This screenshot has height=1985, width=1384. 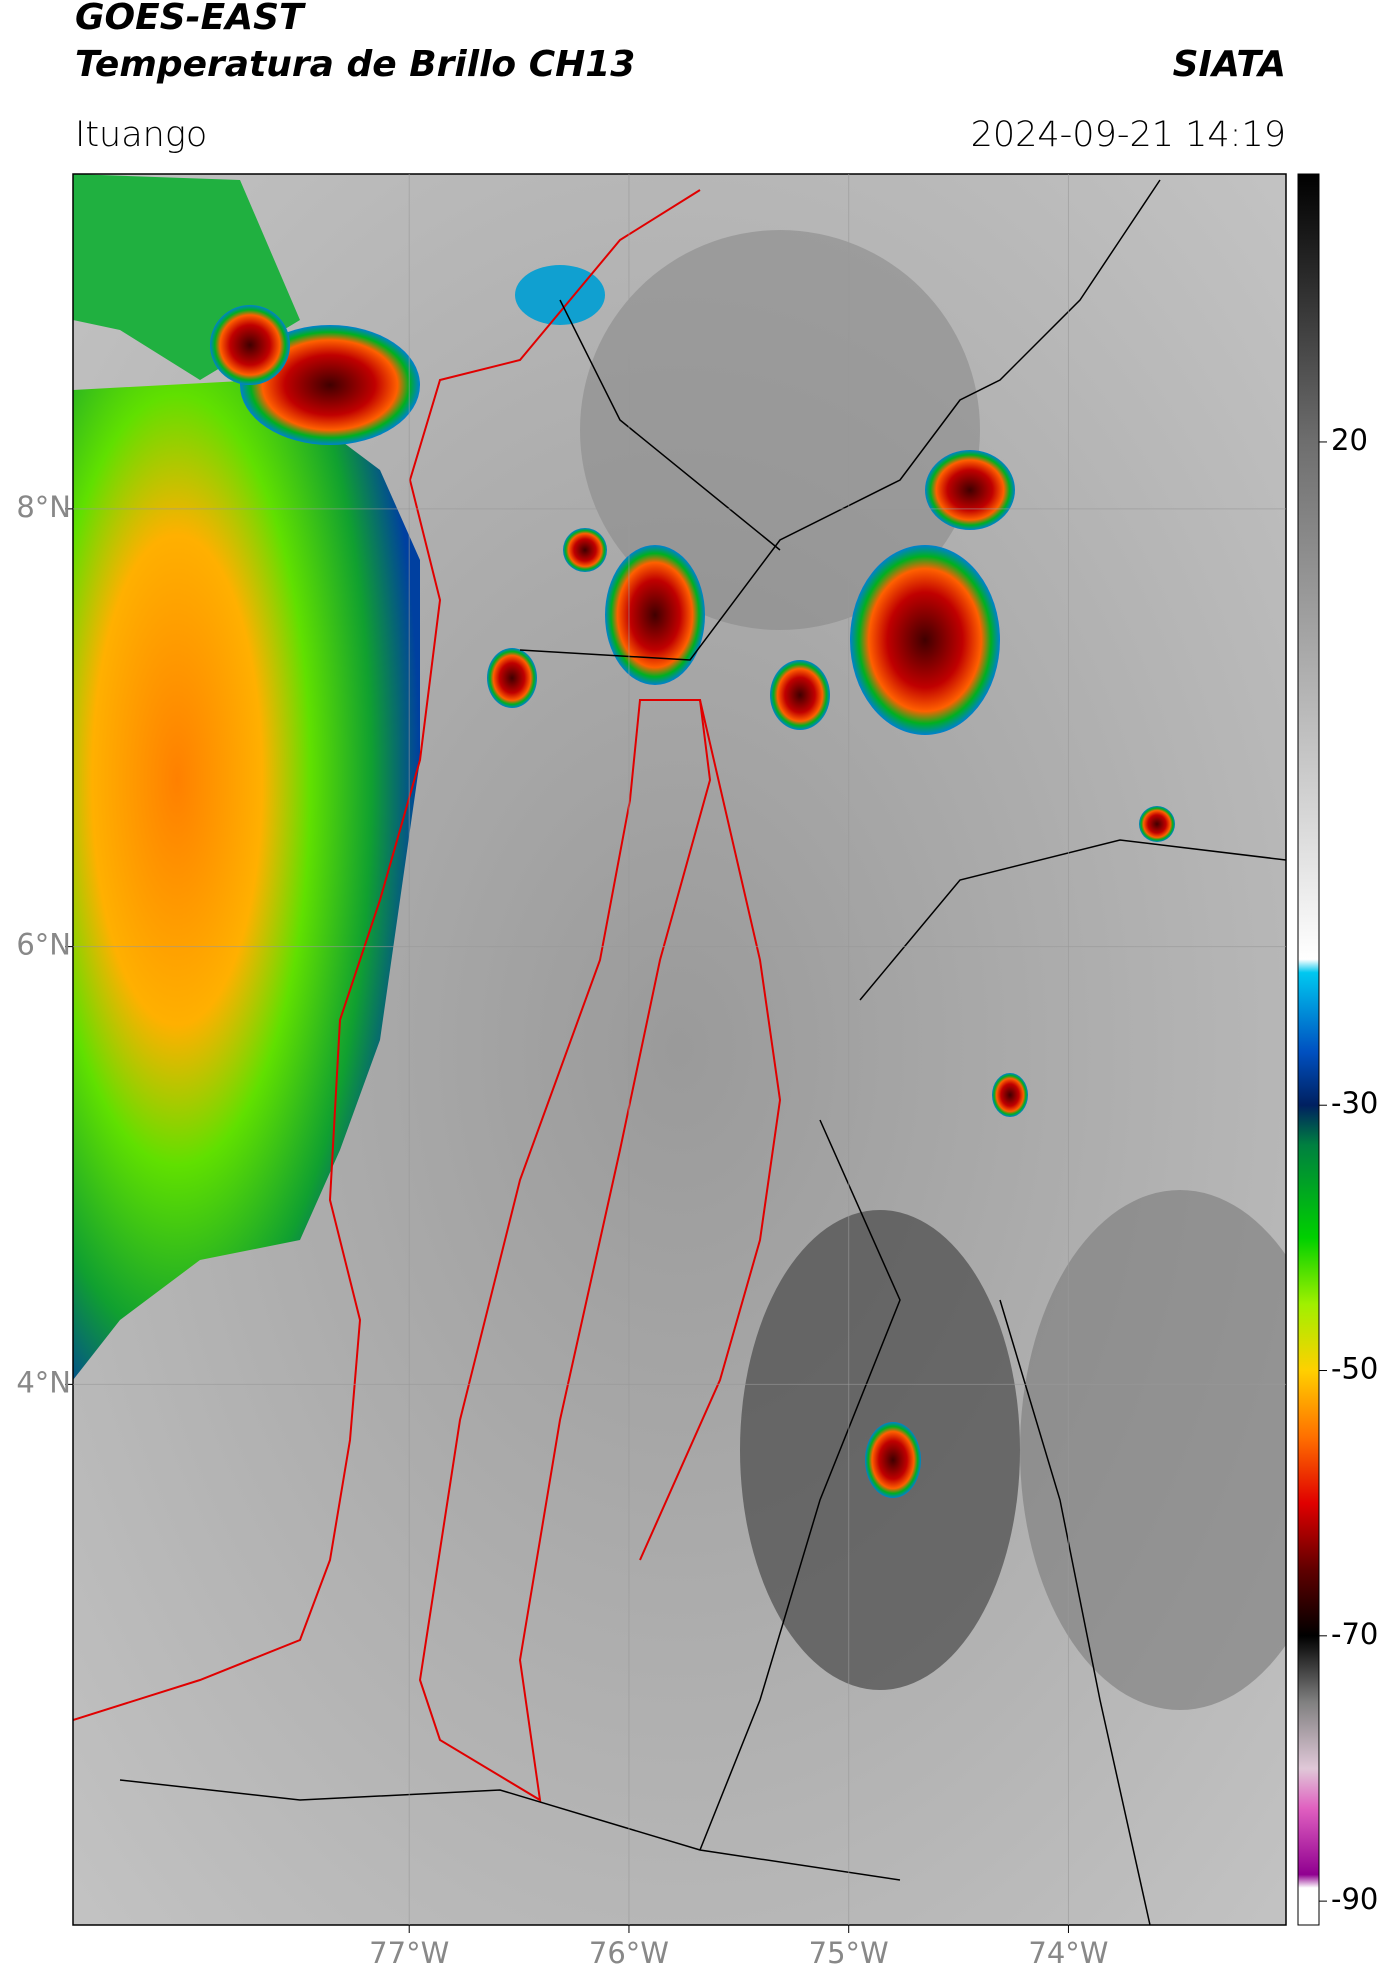 What do you see at coordinates (1354, 1634) in the screenshot?
I see `colorbar-tick-label: -70` at bounding box center [1354, 1634].